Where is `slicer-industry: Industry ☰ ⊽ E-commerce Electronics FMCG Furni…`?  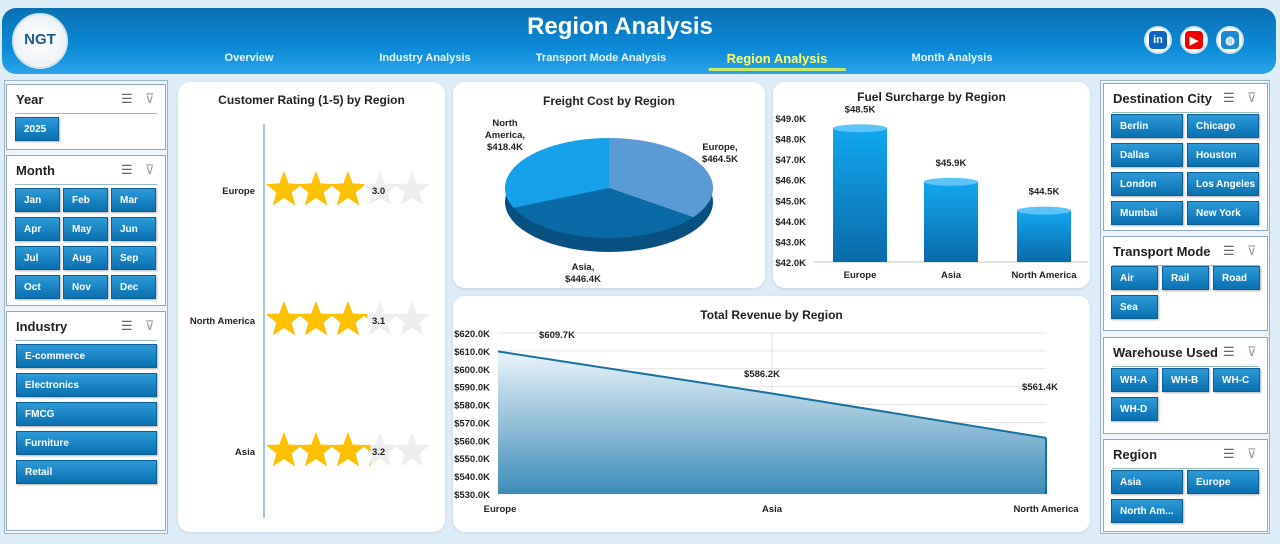
slicer-industry: Industry ☰ ⊽ E-commerce Electronics FMCG Furni… is located at coordinates (86, 421).